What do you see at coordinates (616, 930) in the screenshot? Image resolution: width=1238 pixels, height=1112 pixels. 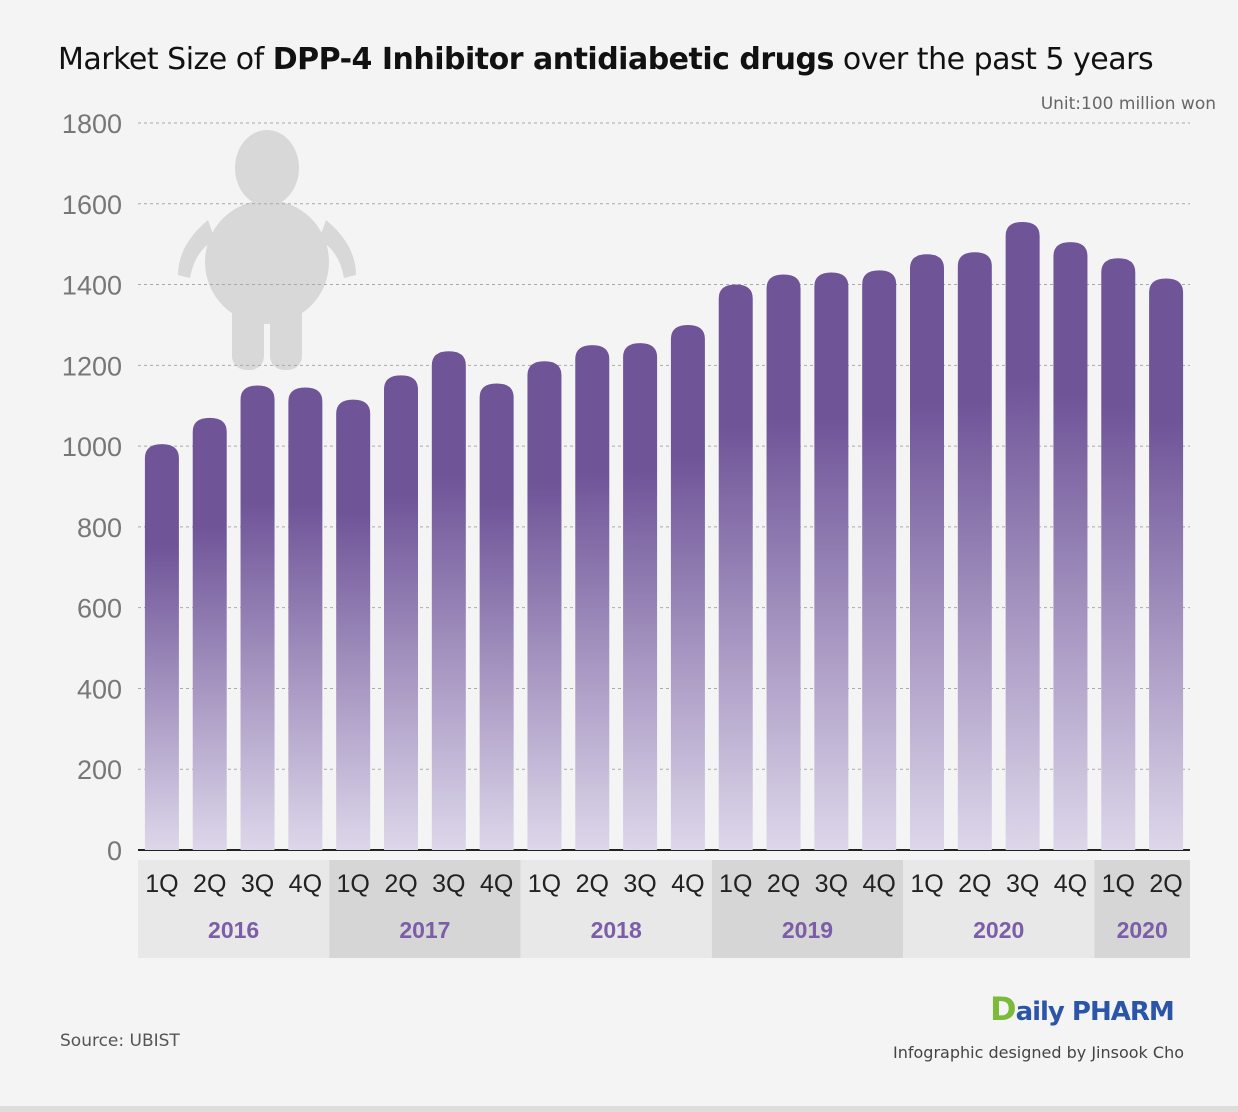 I see `year-label: 2018` at bounding box center [616, 930].